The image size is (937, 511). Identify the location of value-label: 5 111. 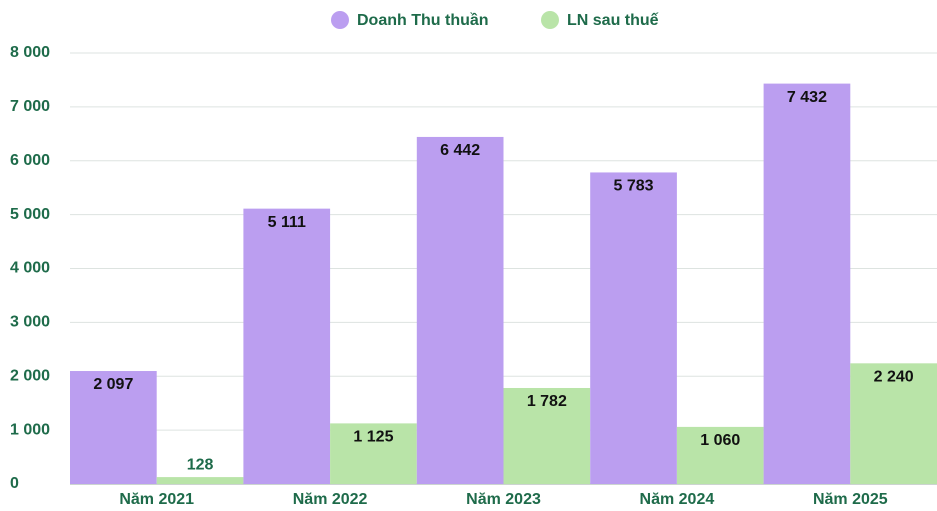
(287, 222).